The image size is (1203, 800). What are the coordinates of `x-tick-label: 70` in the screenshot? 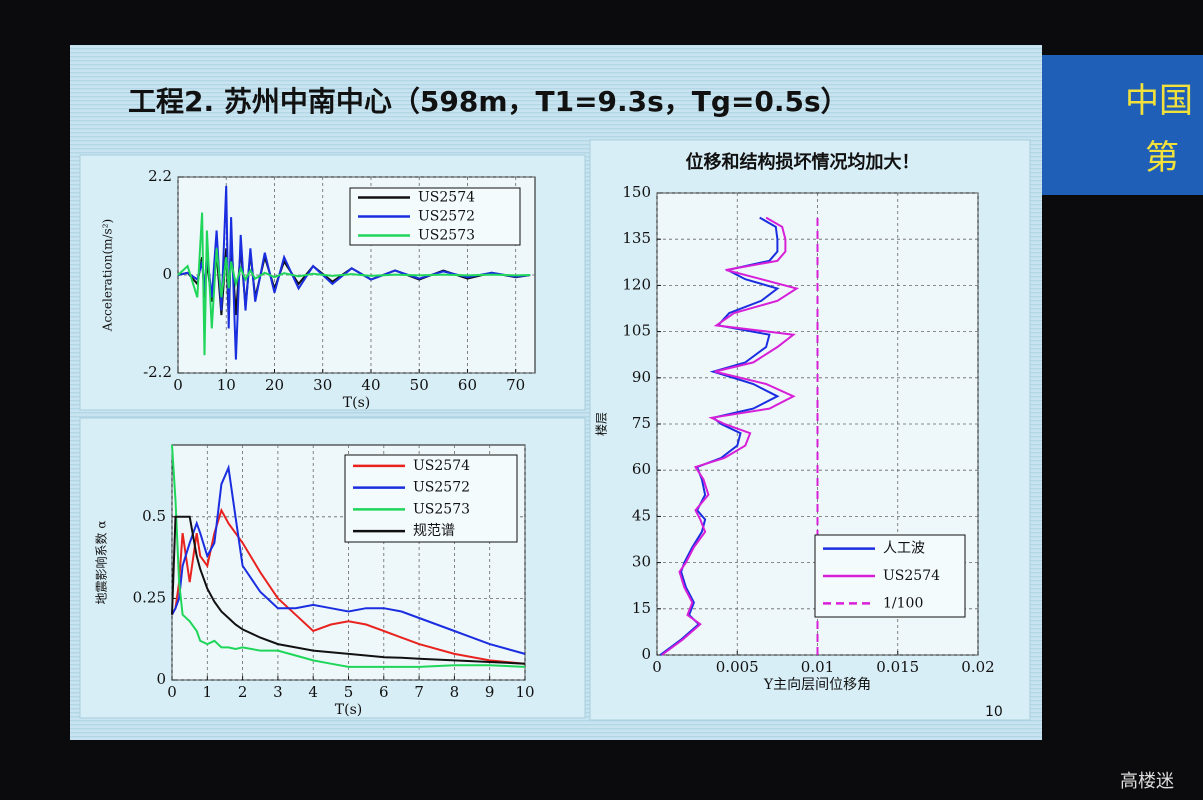 It's located at (515, 385).